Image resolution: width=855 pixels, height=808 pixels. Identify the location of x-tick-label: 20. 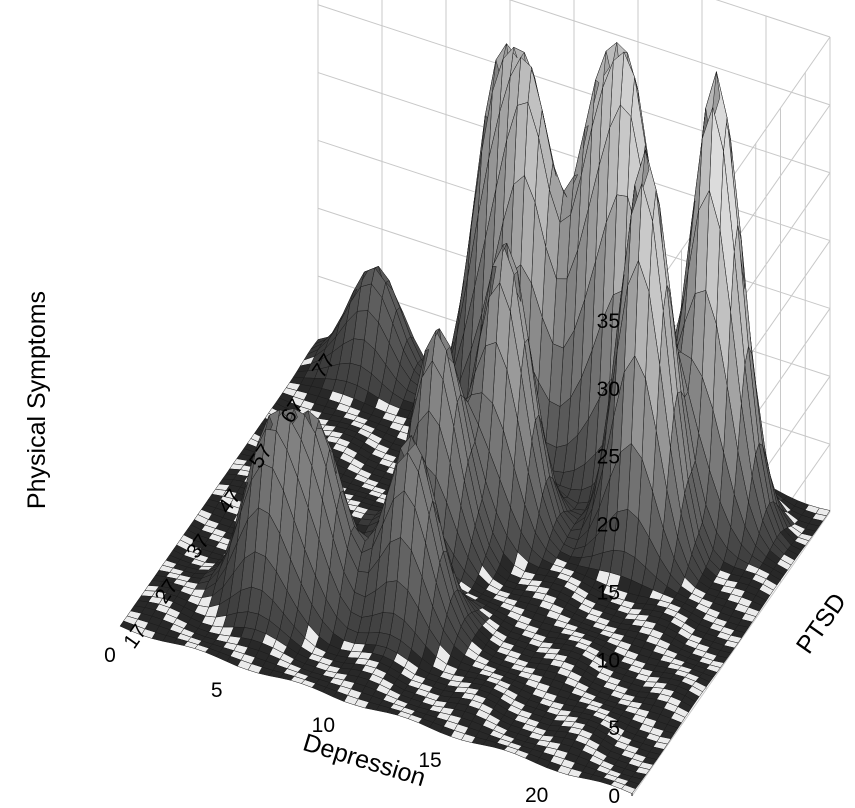
(536, 795).